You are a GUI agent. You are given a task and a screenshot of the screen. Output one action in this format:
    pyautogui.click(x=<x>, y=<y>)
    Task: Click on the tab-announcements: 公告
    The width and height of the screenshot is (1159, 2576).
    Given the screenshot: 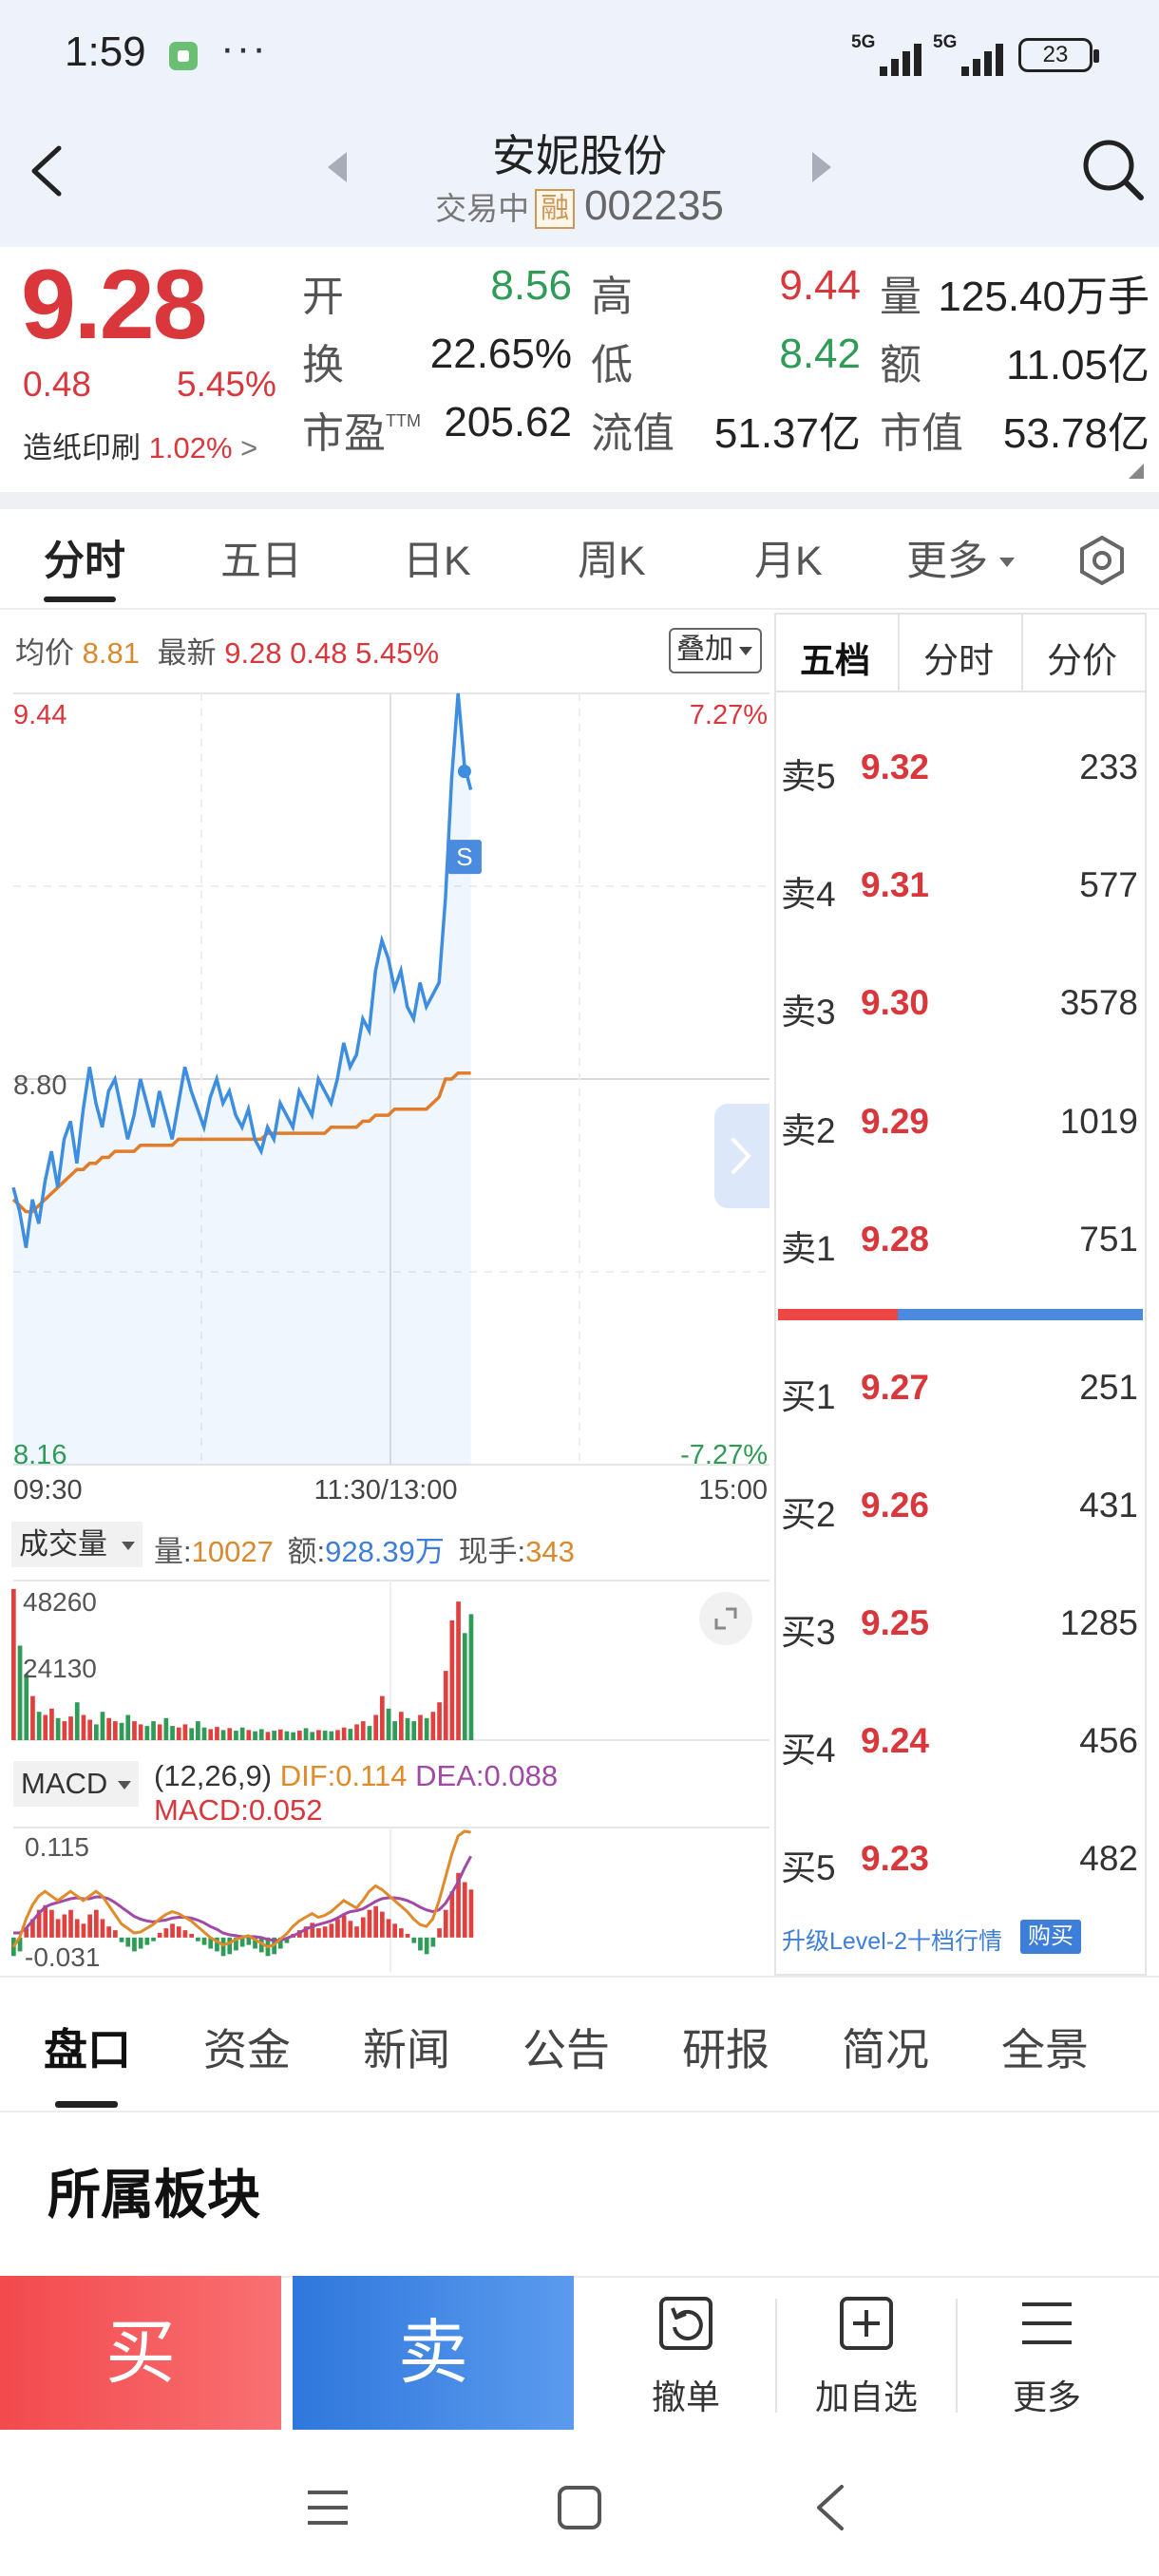 What is the action you would take?
    pyautogui.click(x=566, y=2049)
    